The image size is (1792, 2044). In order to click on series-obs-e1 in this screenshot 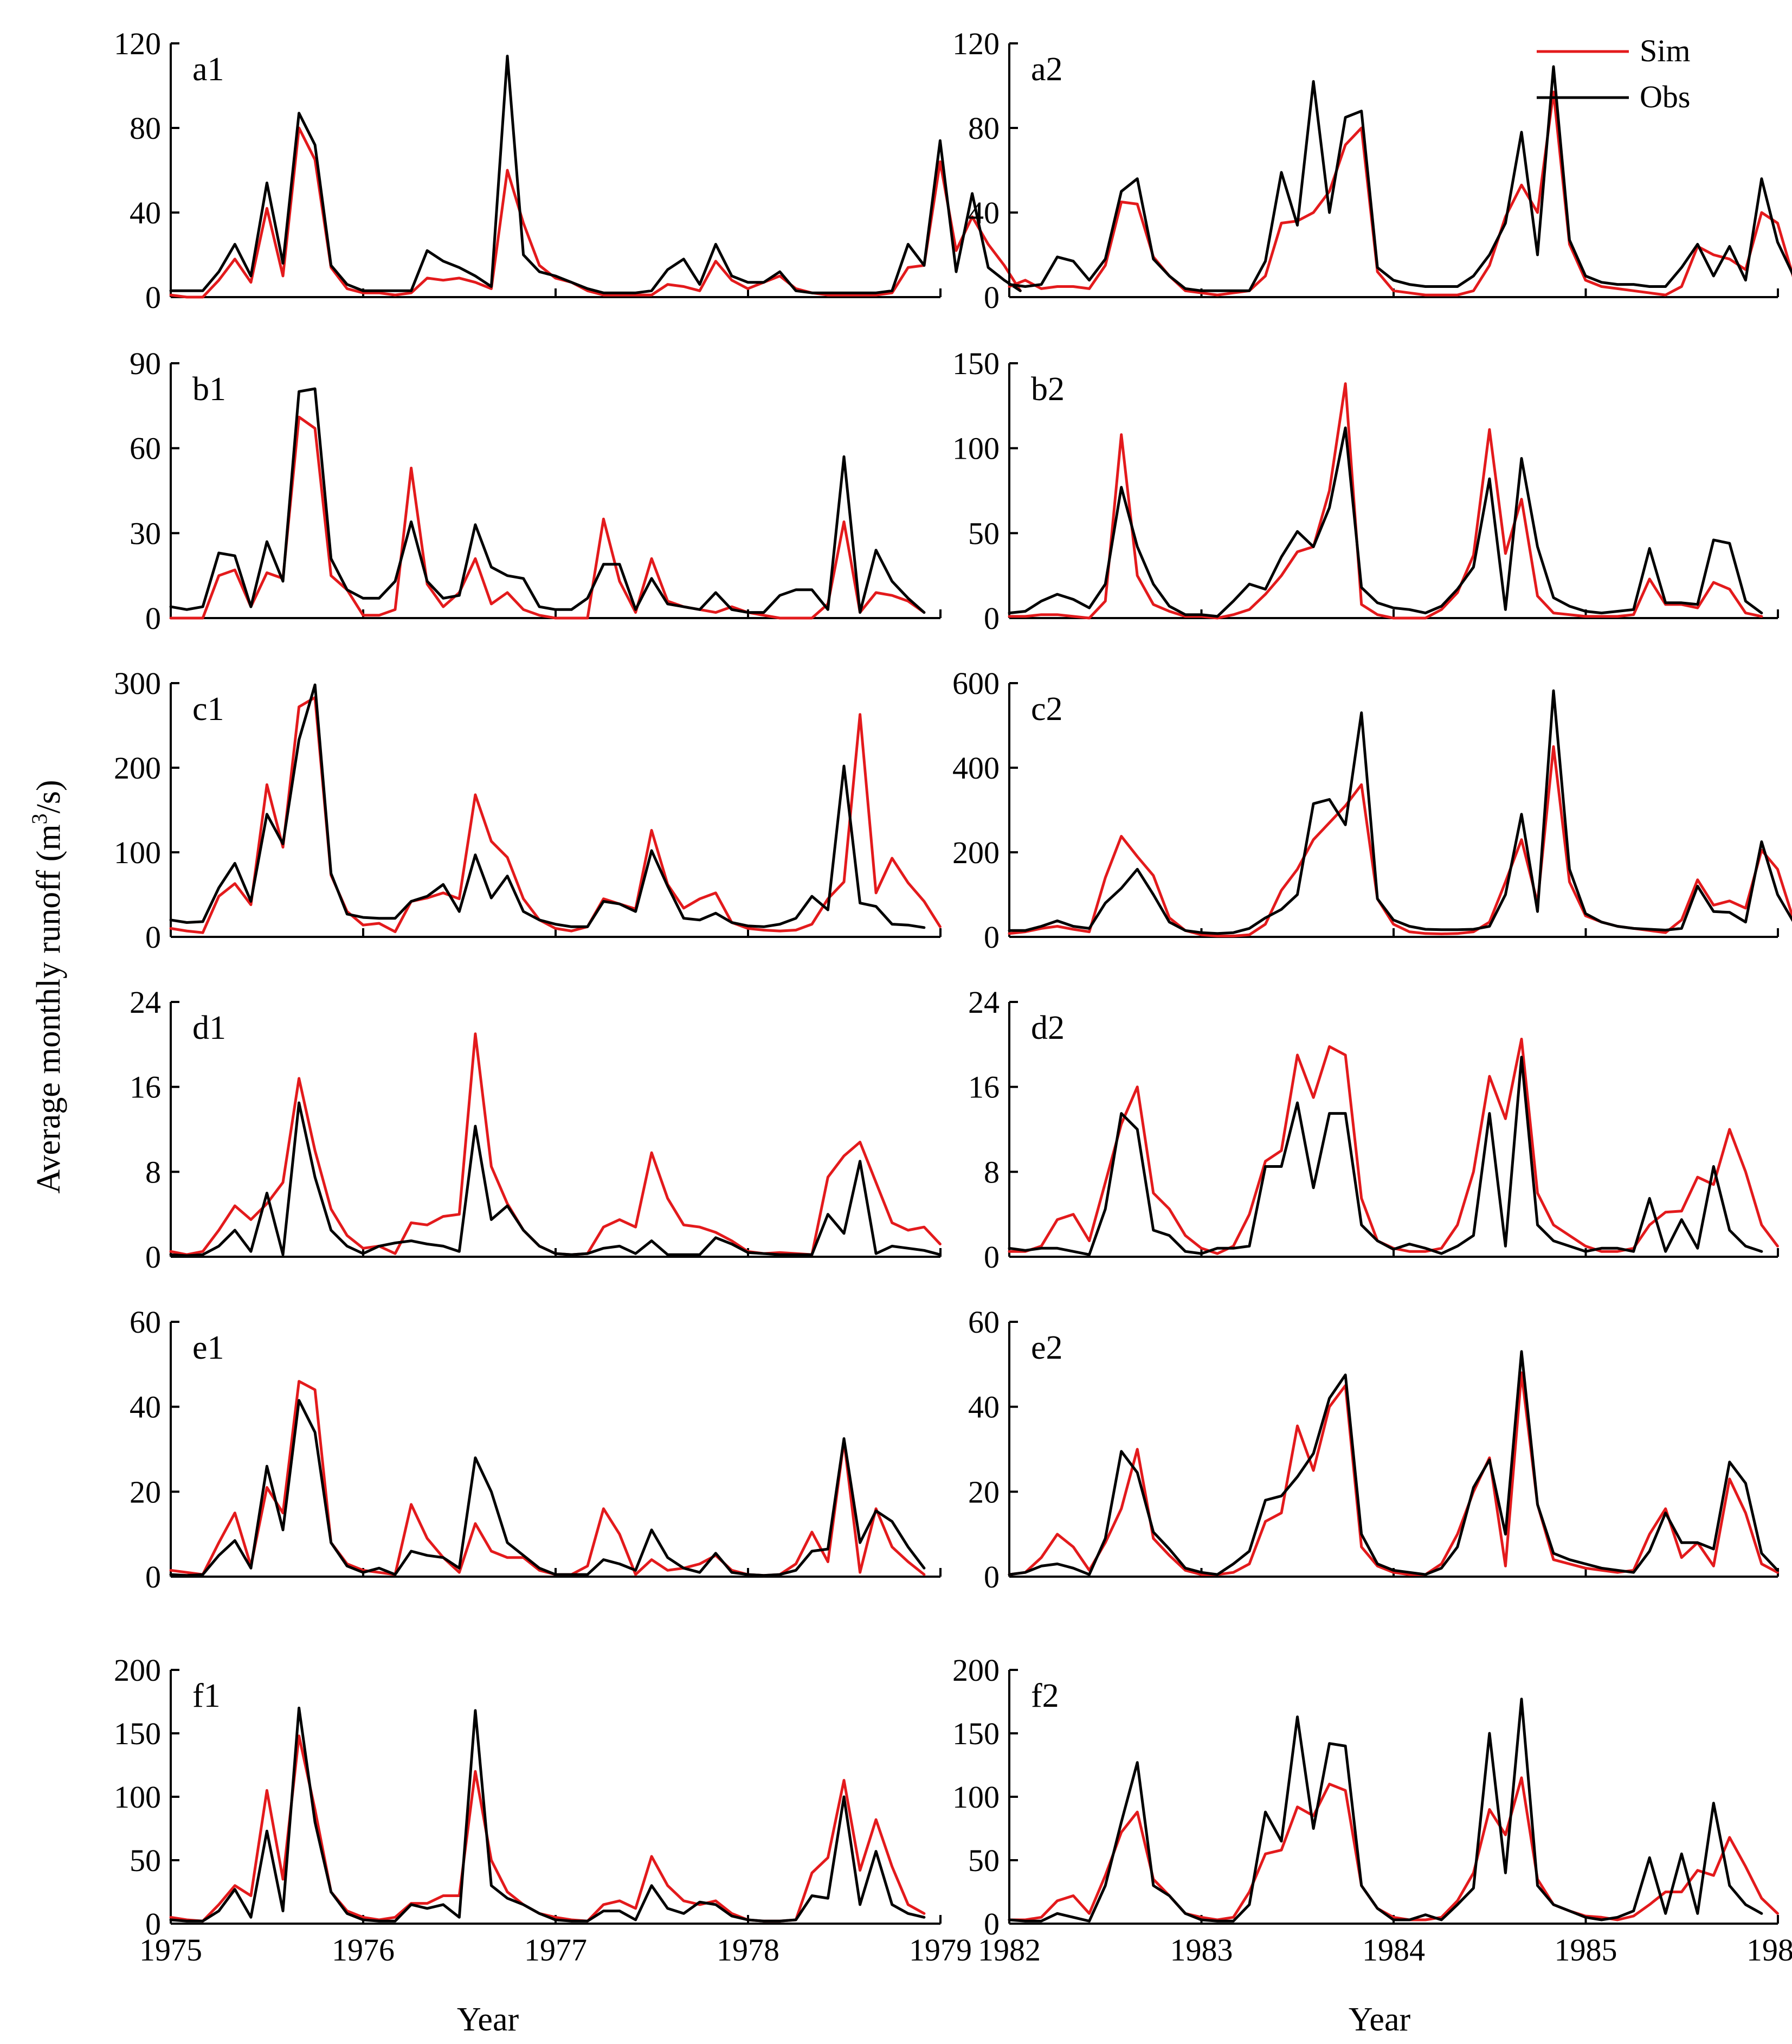, I will do `click(547, 1488)`.